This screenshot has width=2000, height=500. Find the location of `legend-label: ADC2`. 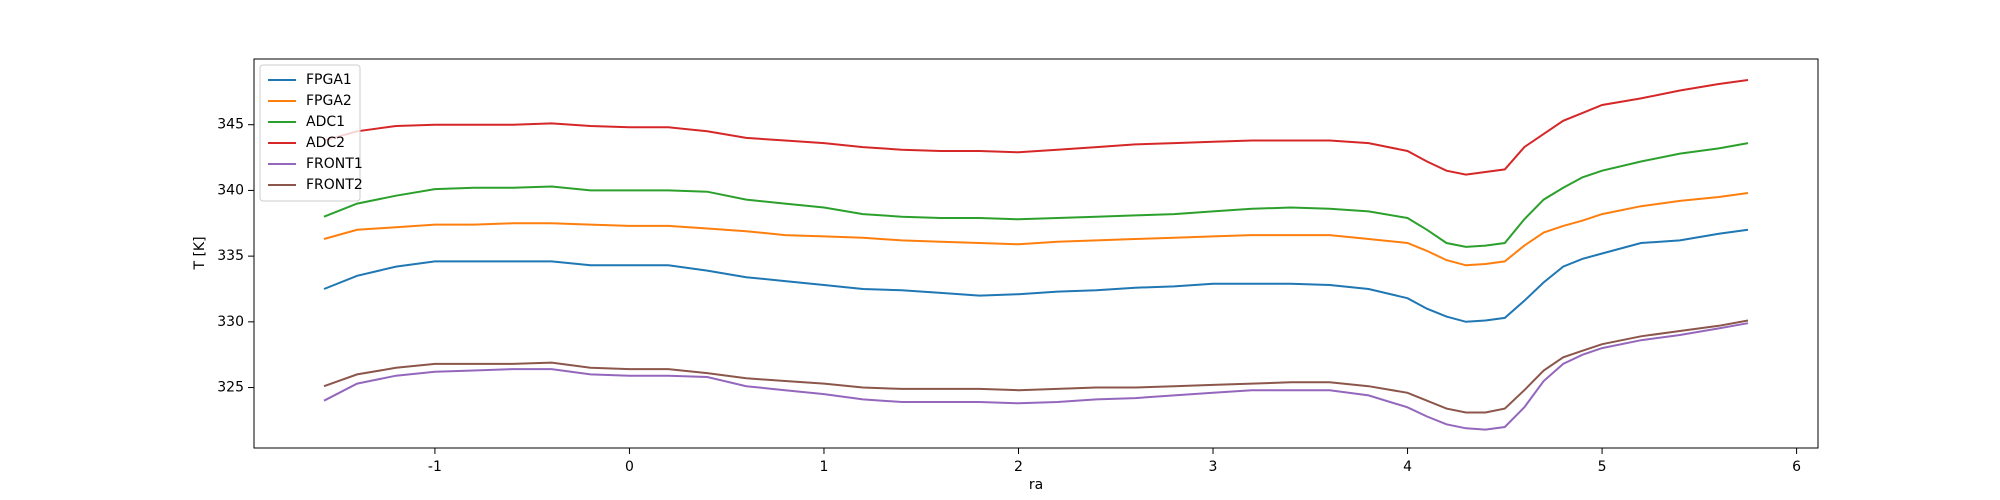

legend-label: ADC2 is located at coordinates (325, 143).